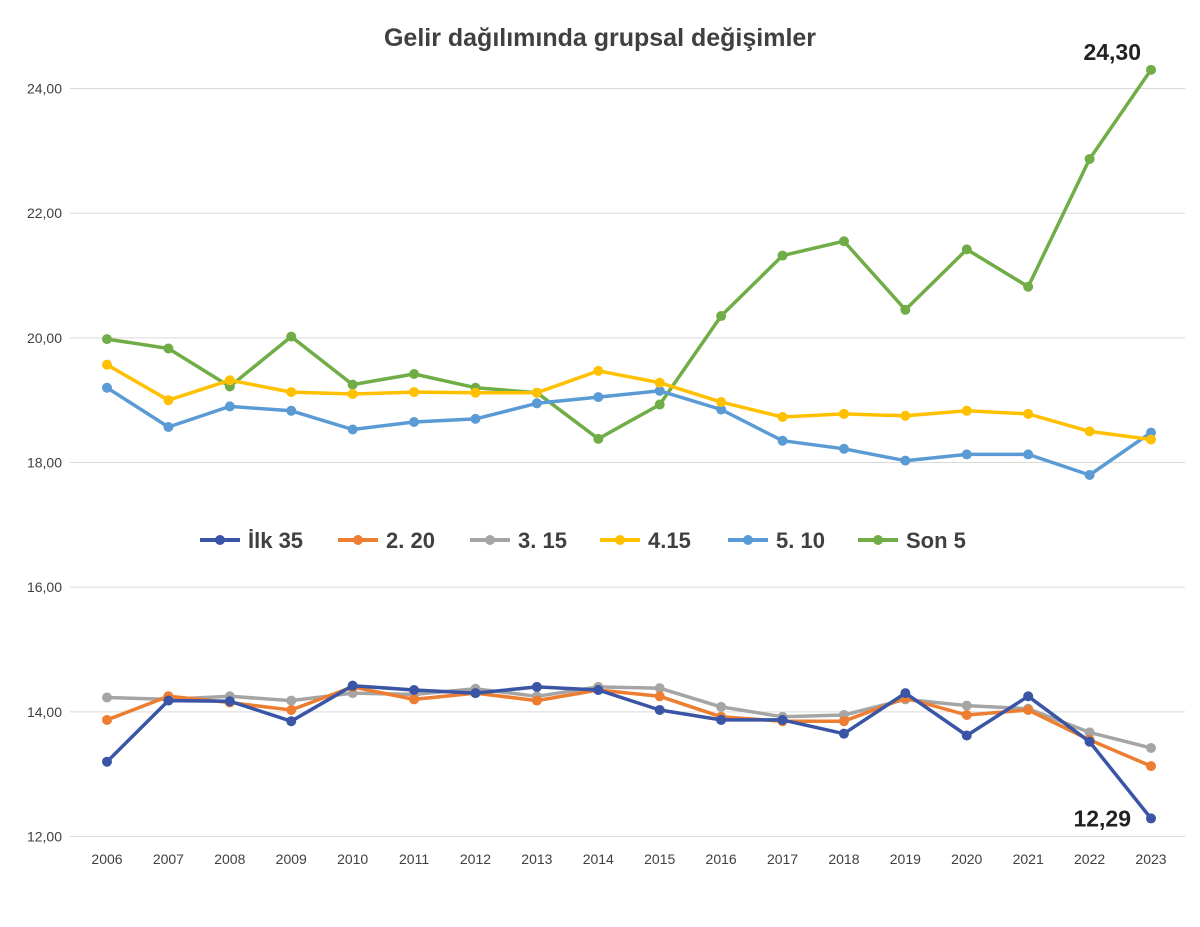 This screenshot has width=1200, height=927. What do you see at coordinates (106, 859) in the screenshot?
I see `x-tick-label: 2006` at bounding box center [106, 859].